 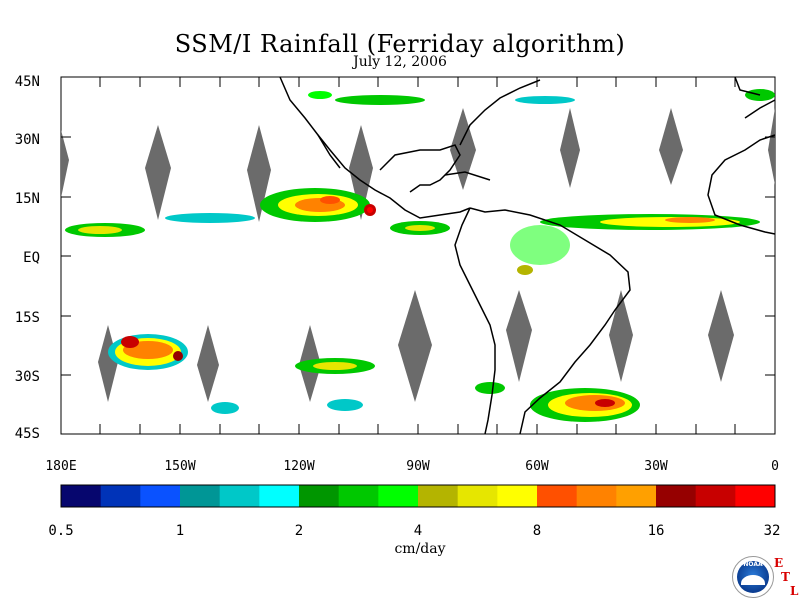 I want to click on colorbar-label-0-5: 0.5, so click(x=60, y=531).